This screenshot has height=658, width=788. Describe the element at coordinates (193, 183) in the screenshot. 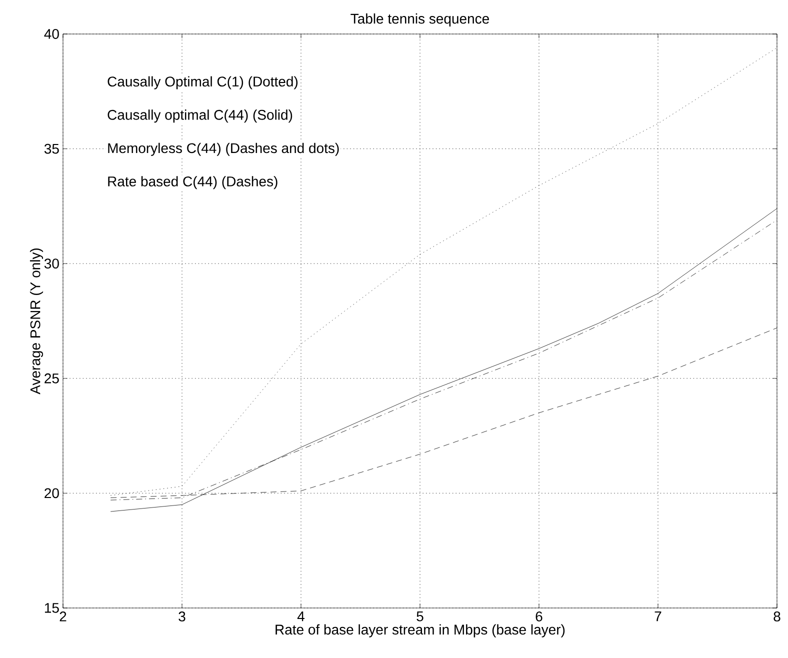

I see `annotation: Rate based C(44) (Dashes)` at that location.